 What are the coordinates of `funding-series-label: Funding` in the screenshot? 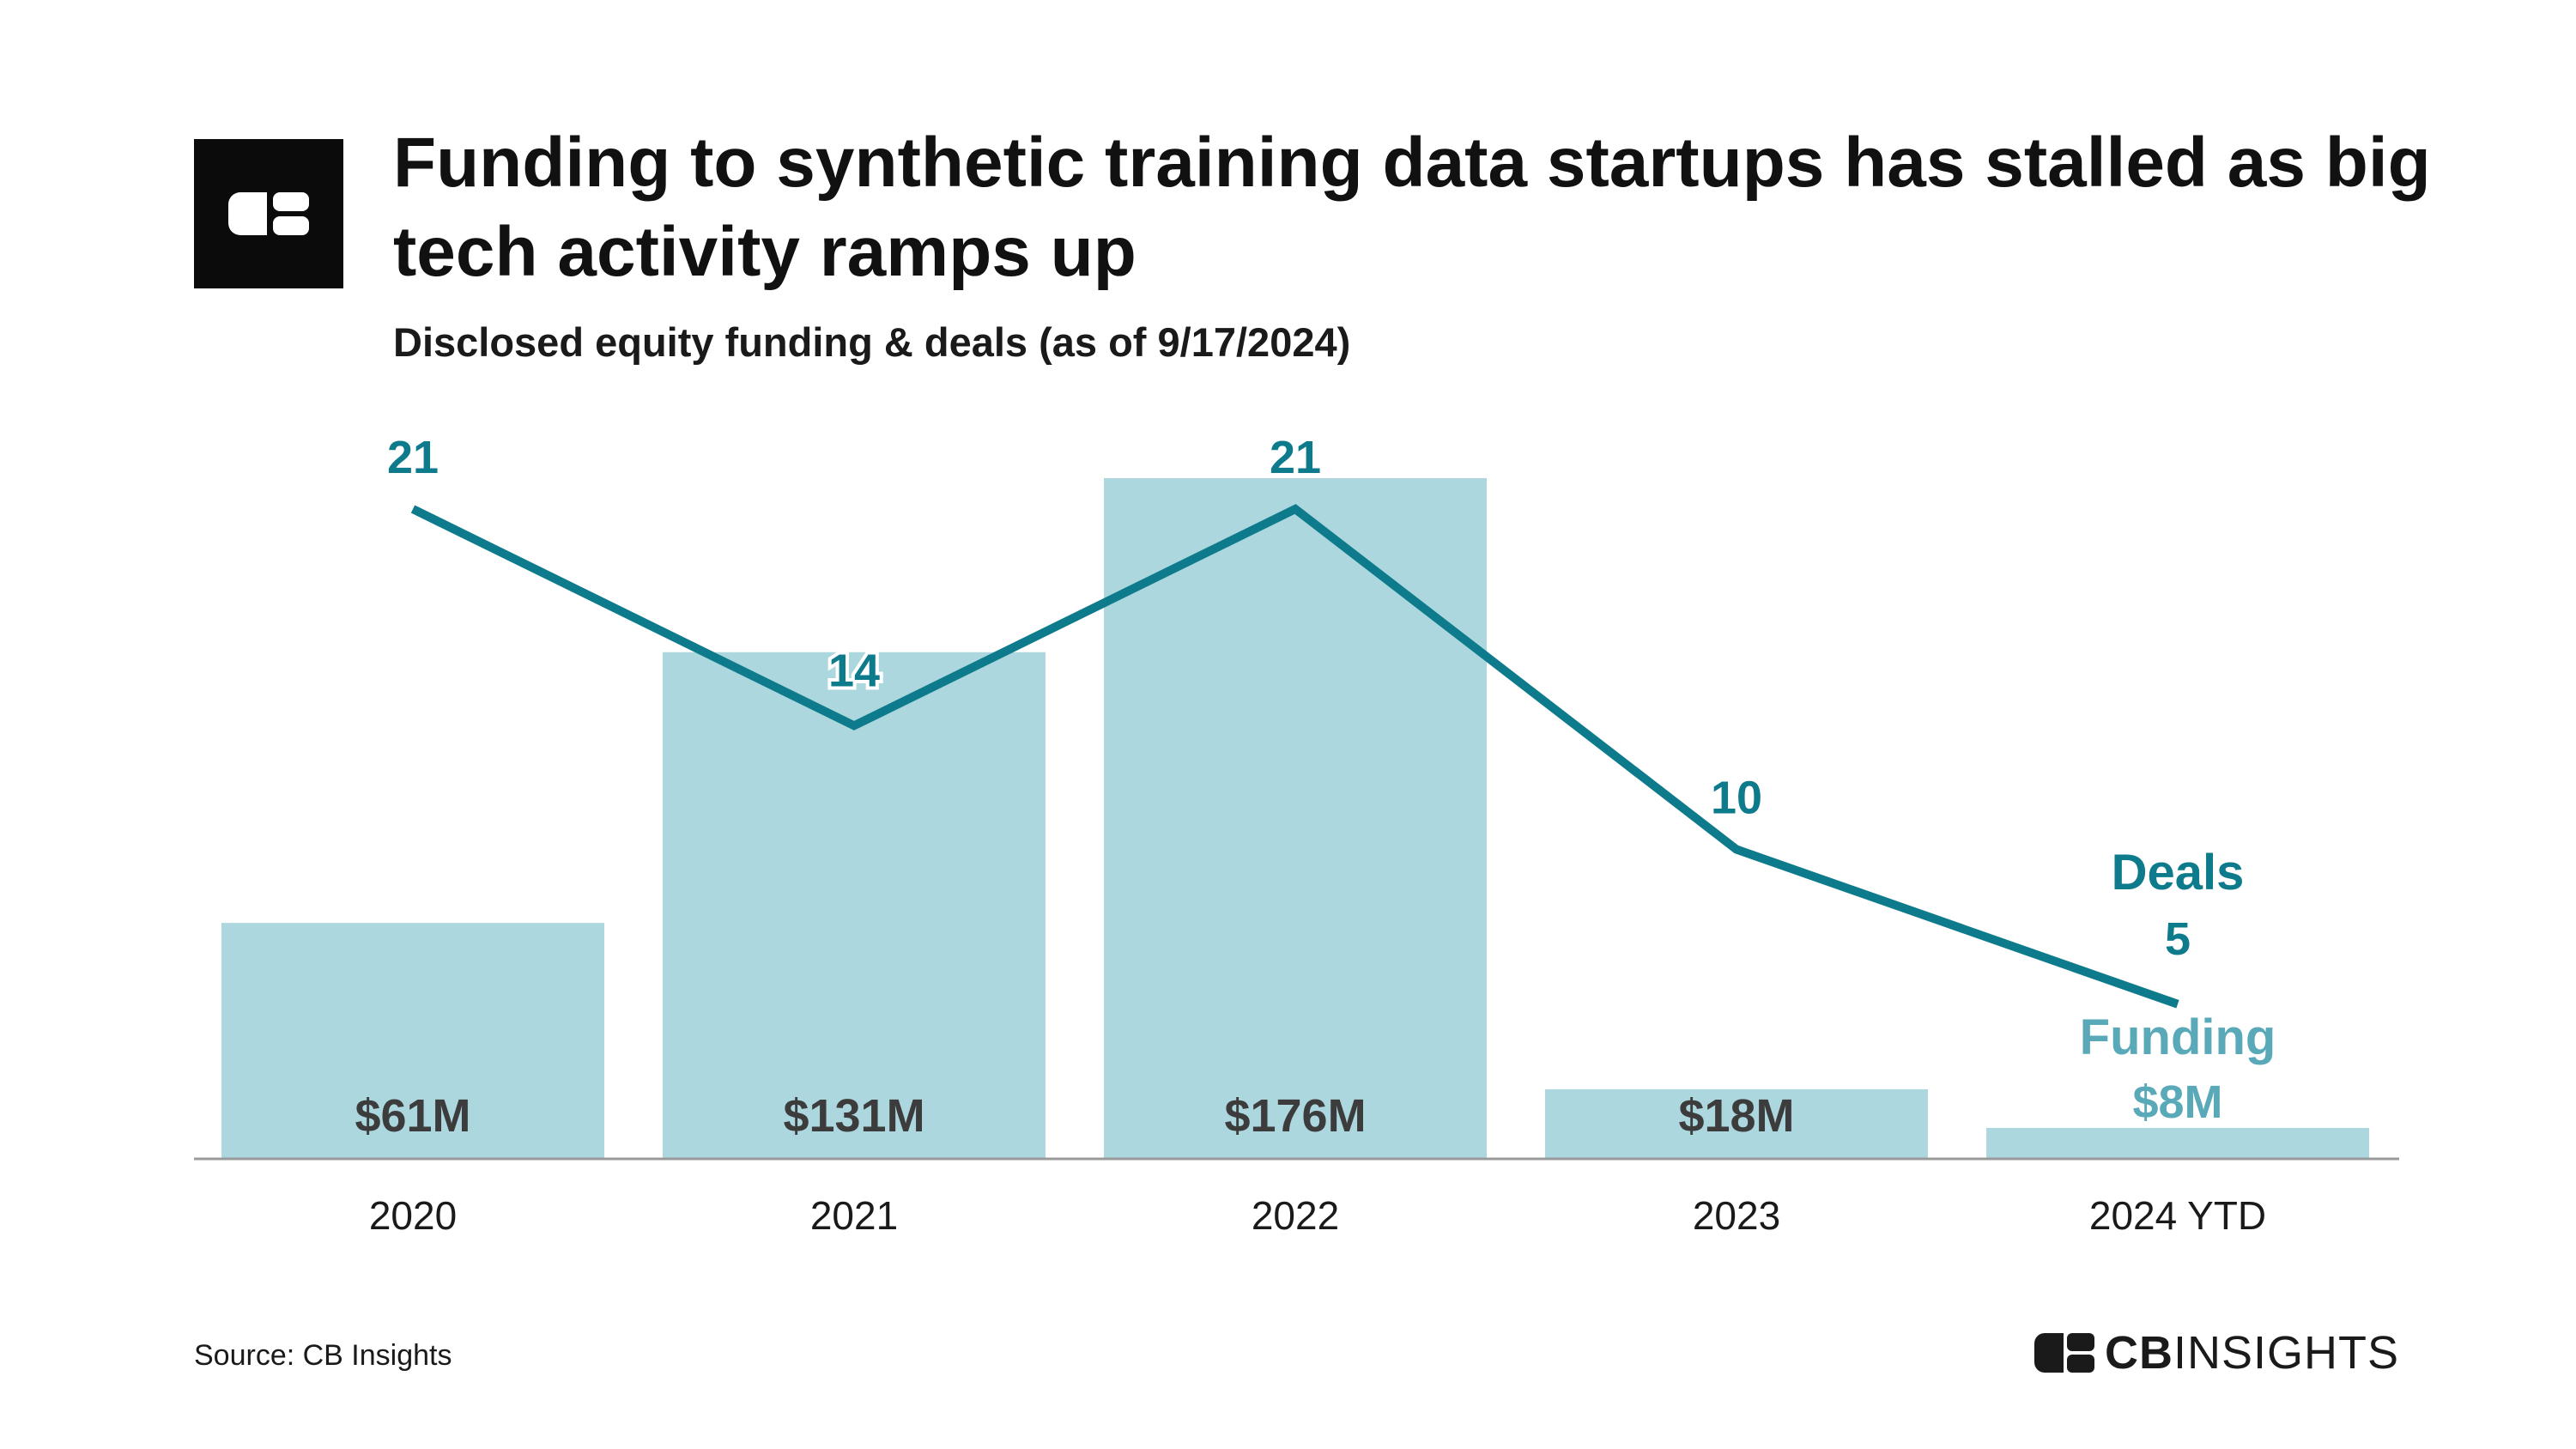 It's located at (2178, 1037).